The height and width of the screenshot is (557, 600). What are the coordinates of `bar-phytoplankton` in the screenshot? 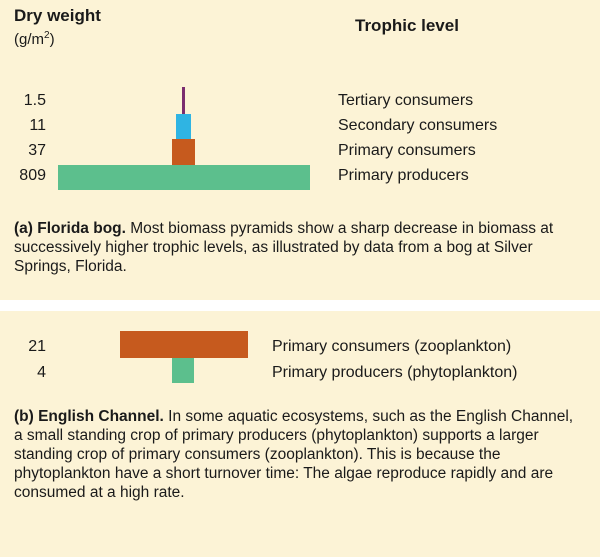 It's located at (183, 370).